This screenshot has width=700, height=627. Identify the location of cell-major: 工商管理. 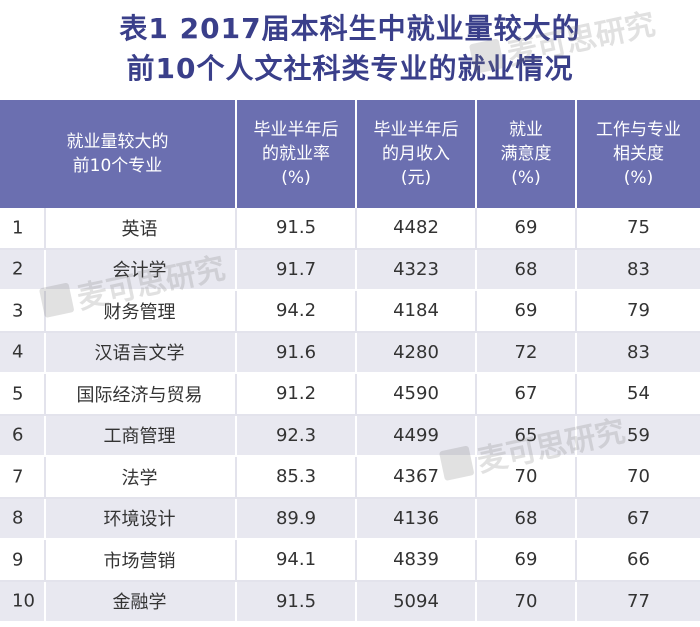
(139, 437).